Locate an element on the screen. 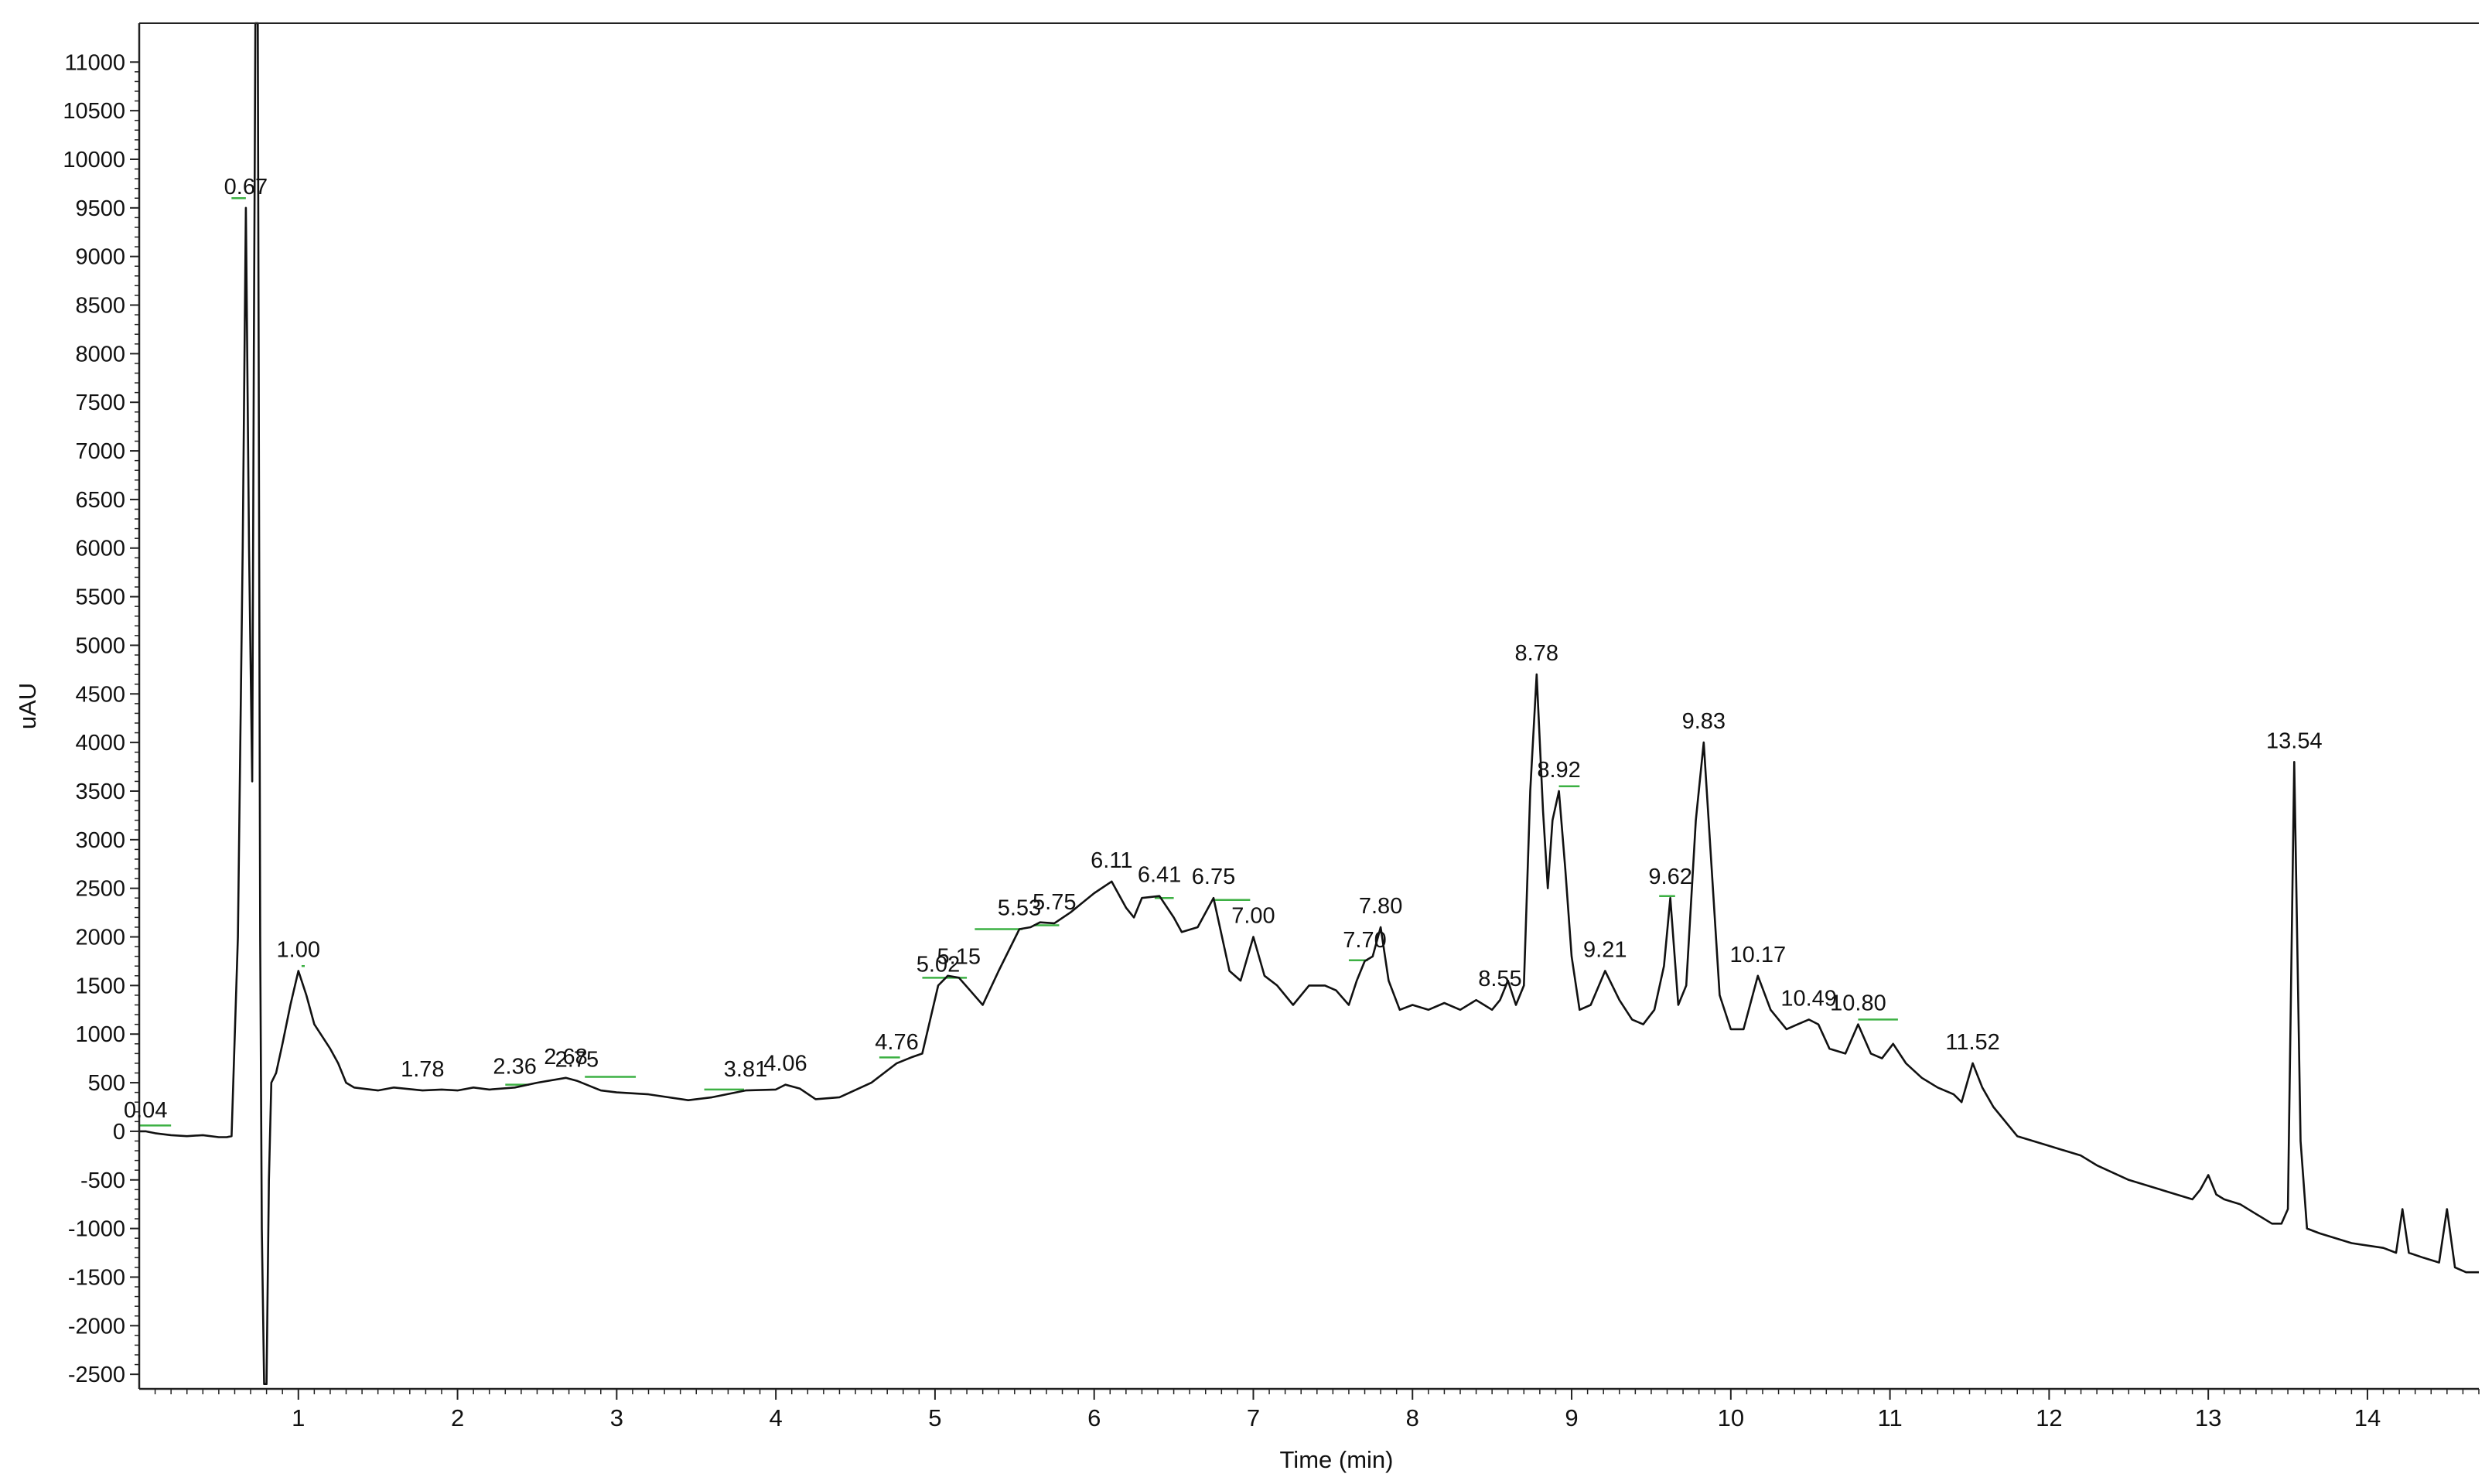 This screenshot has width=2492, height=1484. y-axis-title: uAU is located at coordinates (27, 706).